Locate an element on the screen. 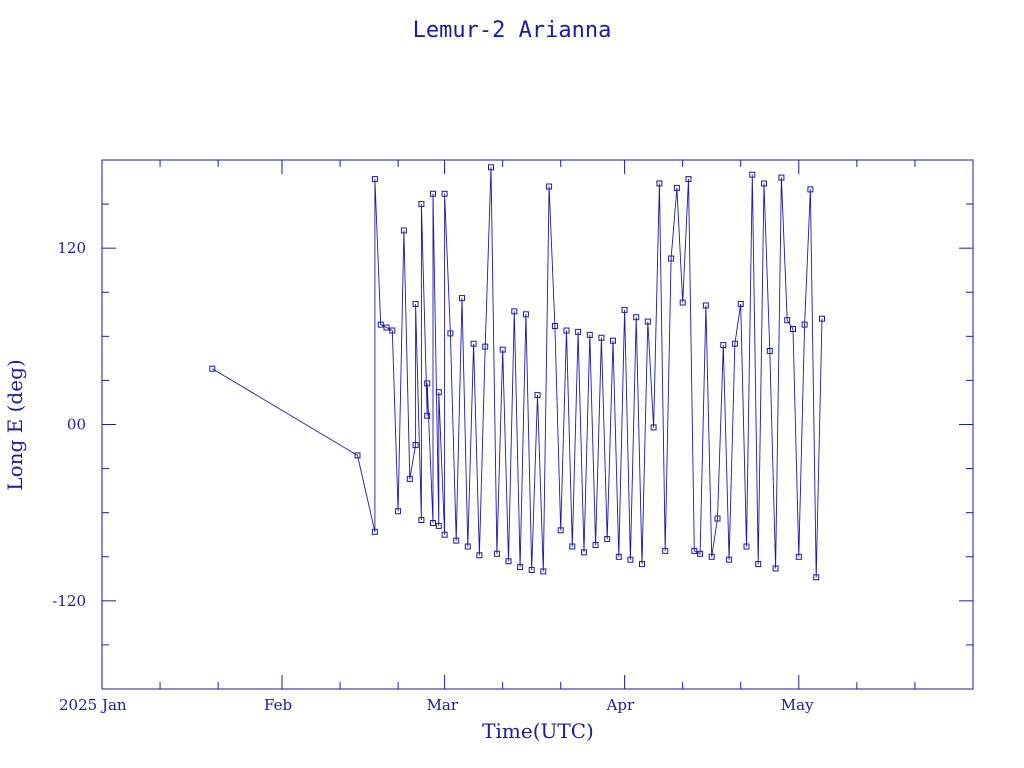  chart-title: Lemur-2 Arianna is located at coordinates (512, 30).